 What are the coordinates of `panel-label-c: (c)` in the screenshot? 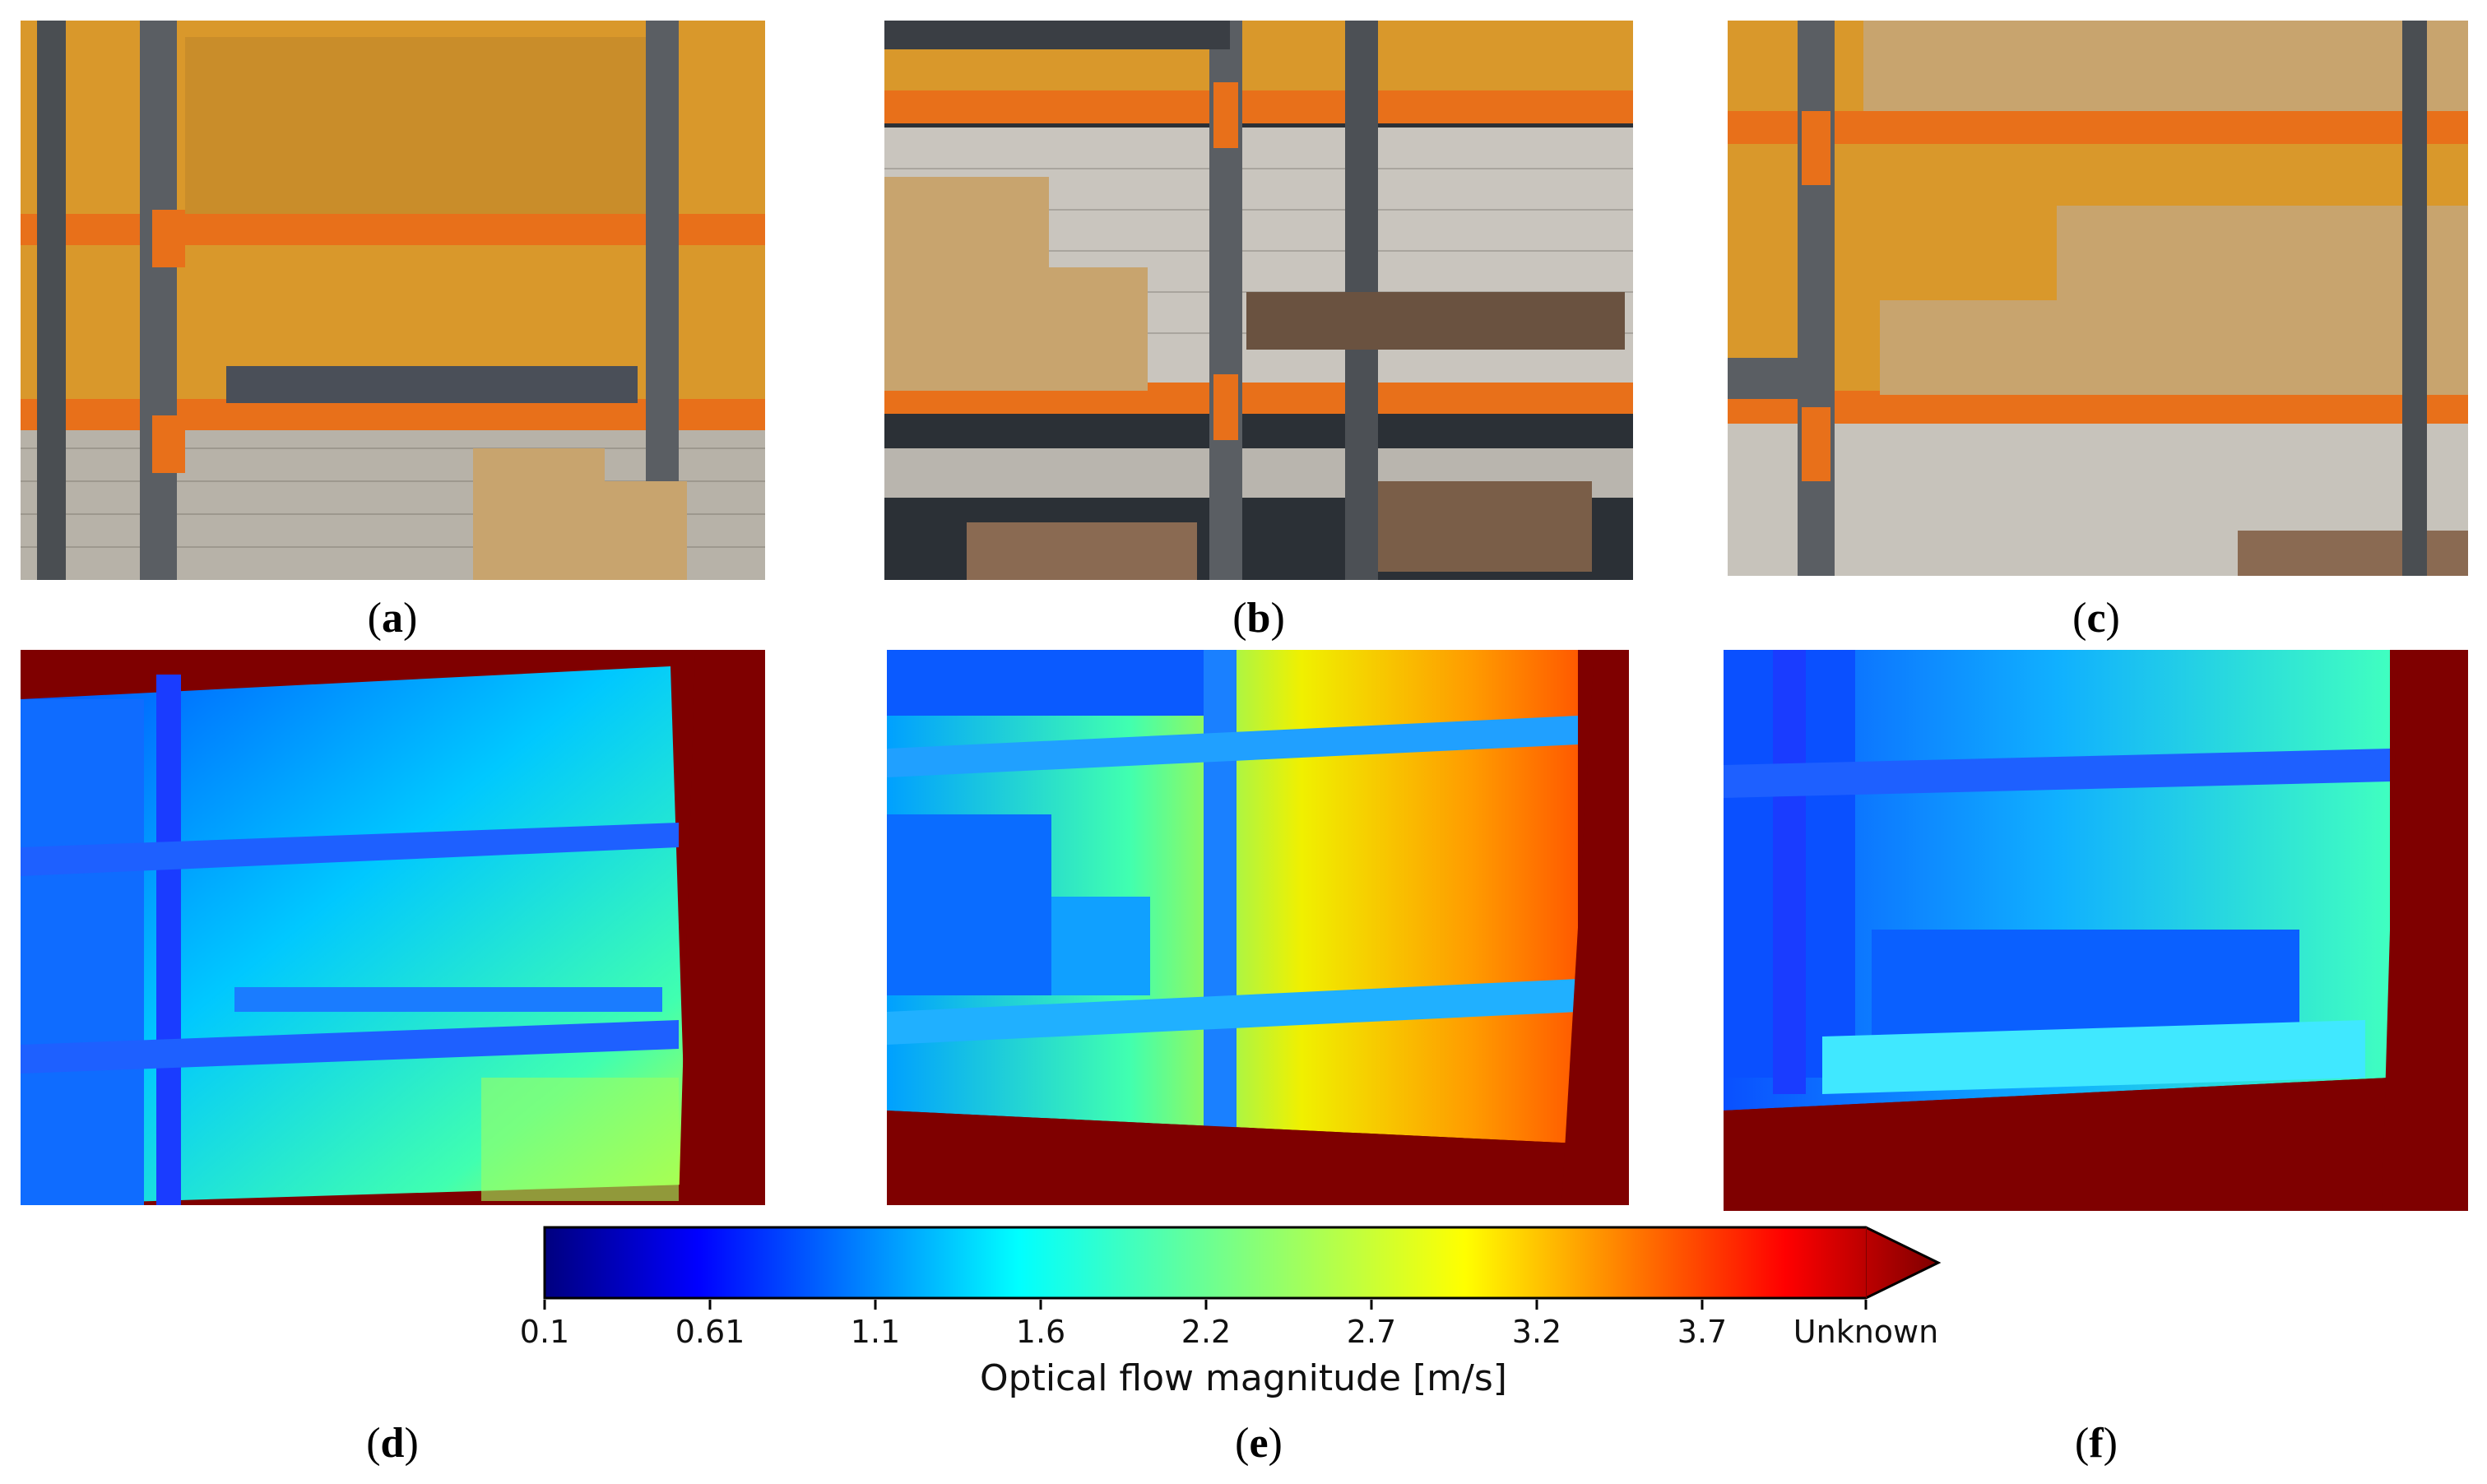 It's located at (2096, 618).